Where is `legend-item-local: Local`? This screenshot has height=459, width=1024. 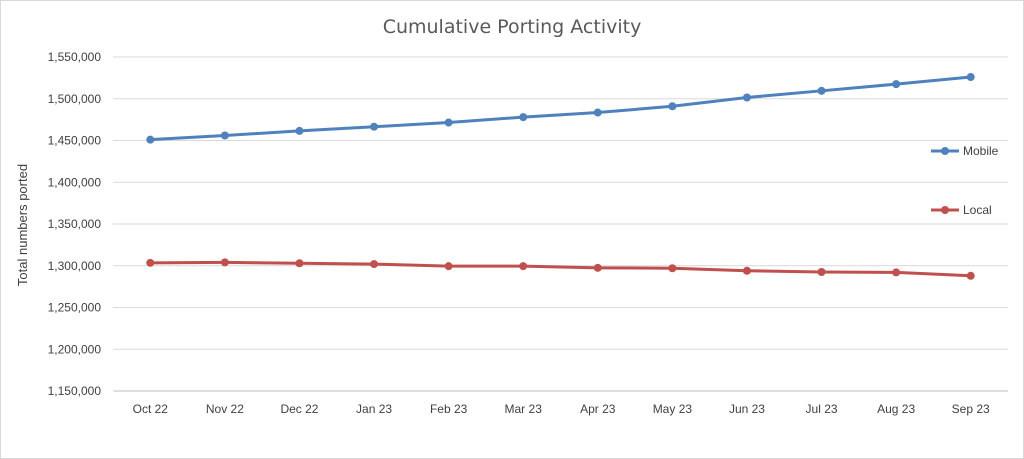
legend-item-local: Local is located at coordinates (961, 210).